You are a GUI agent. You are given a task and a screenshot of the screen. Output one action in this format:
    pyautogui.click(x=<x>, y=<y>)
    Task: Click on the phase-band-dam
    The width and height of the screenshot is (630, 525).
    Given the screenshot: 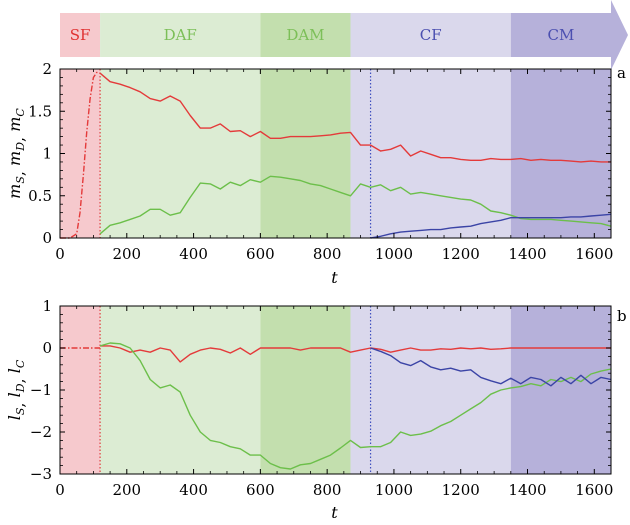 What is the action you would take?
    pyautogui.click(x=305, y=35)
    